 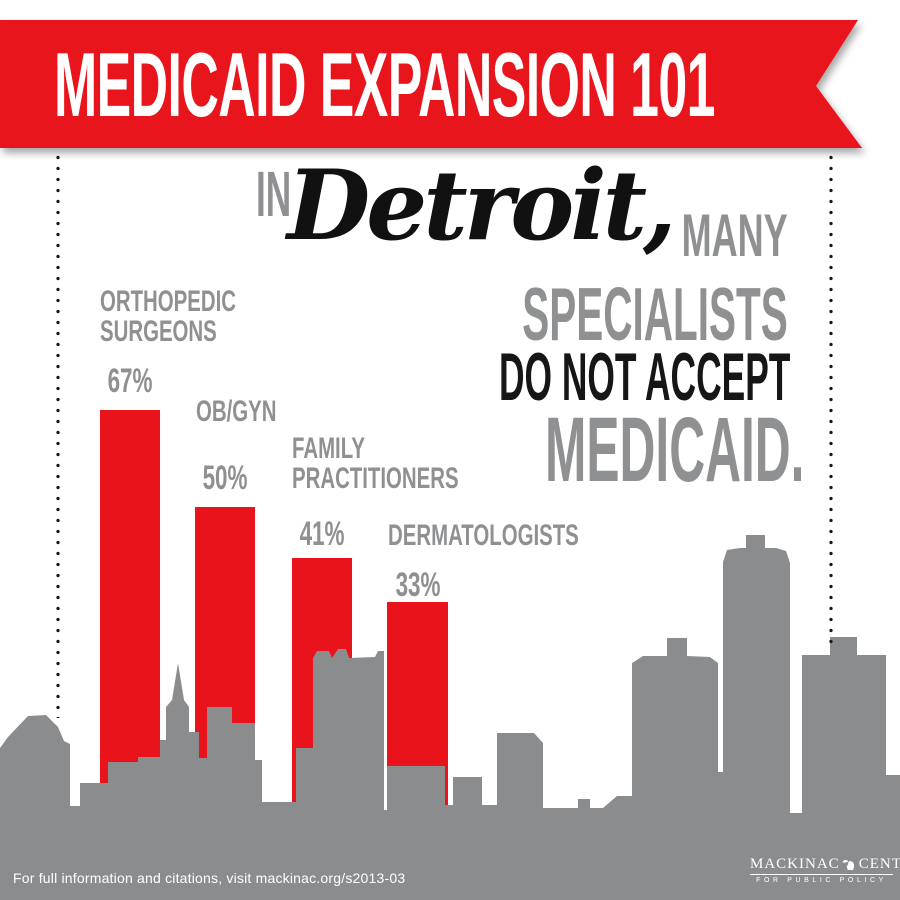 What do you see at coordinates (674, 450) in the screenshot?
I see `headline-medicaid: MEDICAID.` at bounding box center [674, 450].